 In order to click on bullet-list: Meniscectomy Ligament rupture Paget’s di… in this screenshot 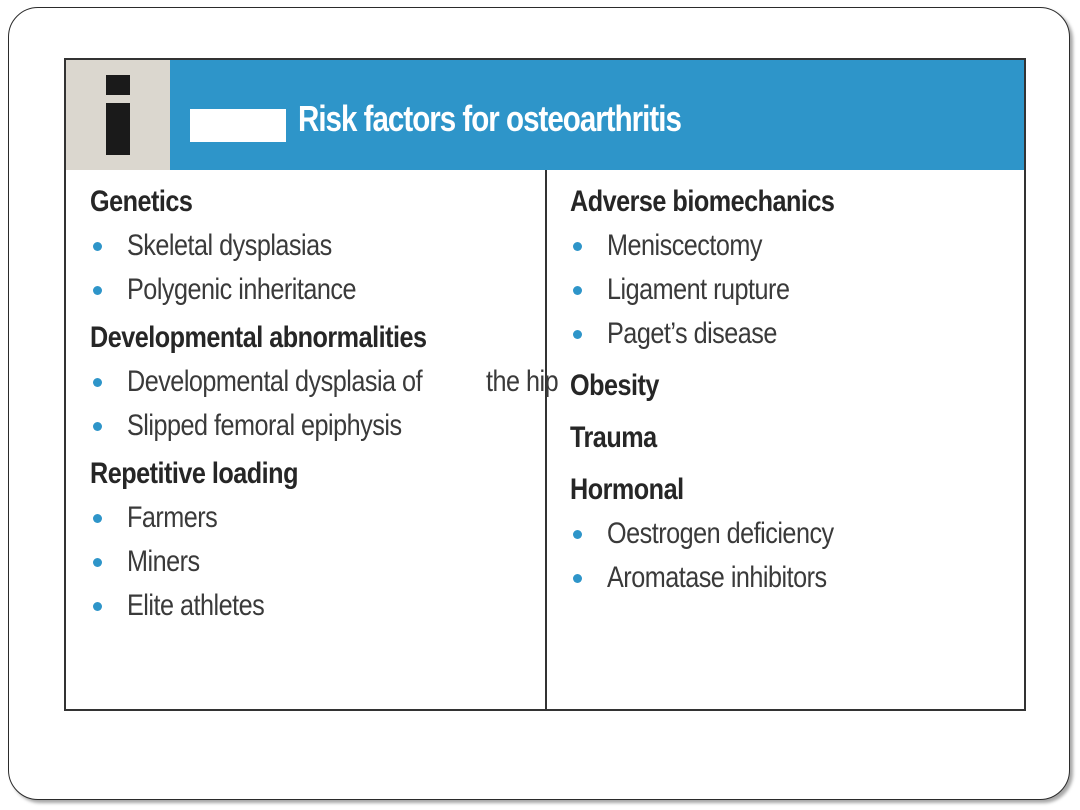, I will do `click(727, 290)`.